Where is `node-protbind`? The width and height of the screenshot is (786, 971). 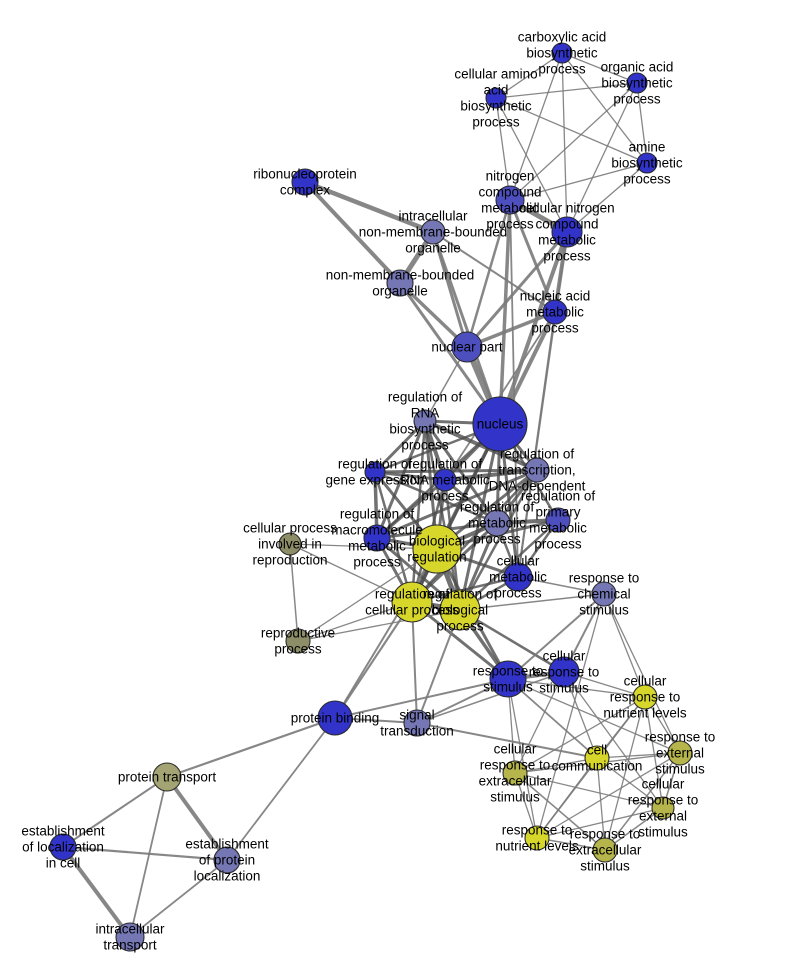
node-protbind is located at coordinates (335, 718).